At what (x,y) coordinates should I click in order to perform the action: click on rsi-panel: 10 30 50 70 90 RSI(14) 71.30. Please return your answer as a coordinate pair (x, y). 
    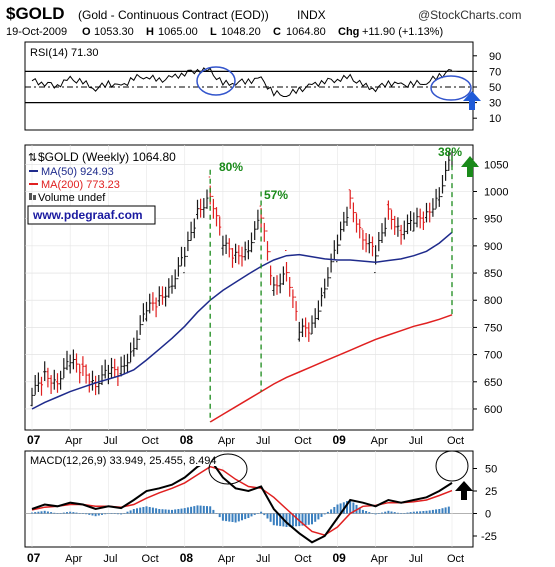
    Looking at the image, I should click on (262, 86).